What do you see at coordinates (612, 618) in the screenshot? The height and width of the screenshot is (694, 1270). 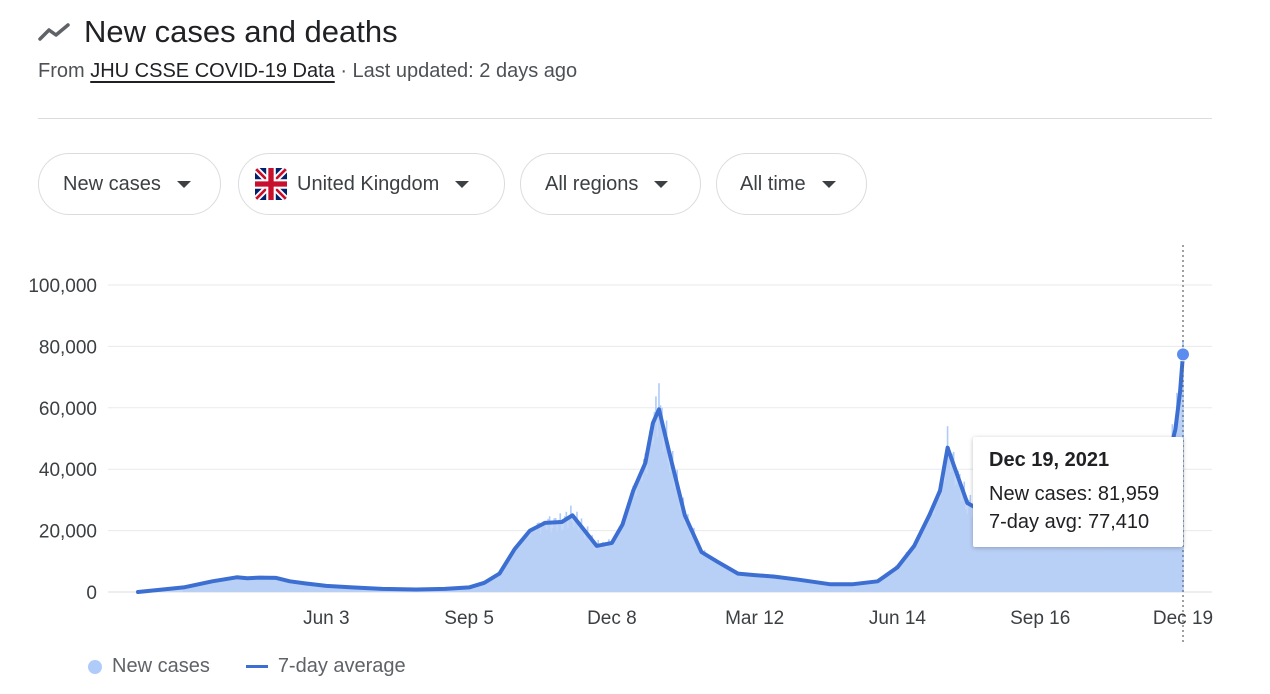 I see `x-tick-label: Dec 8` at bounding box center [612, 618].